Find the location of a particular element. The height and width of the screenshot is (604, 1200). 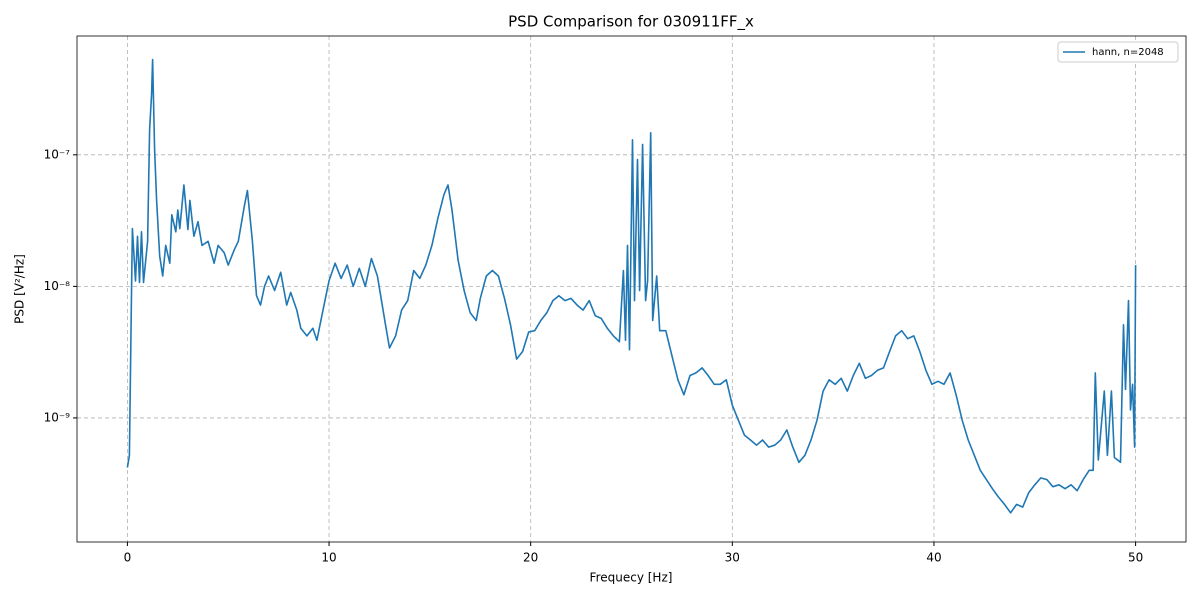

legend-box is located at coordinates (1118, 52).